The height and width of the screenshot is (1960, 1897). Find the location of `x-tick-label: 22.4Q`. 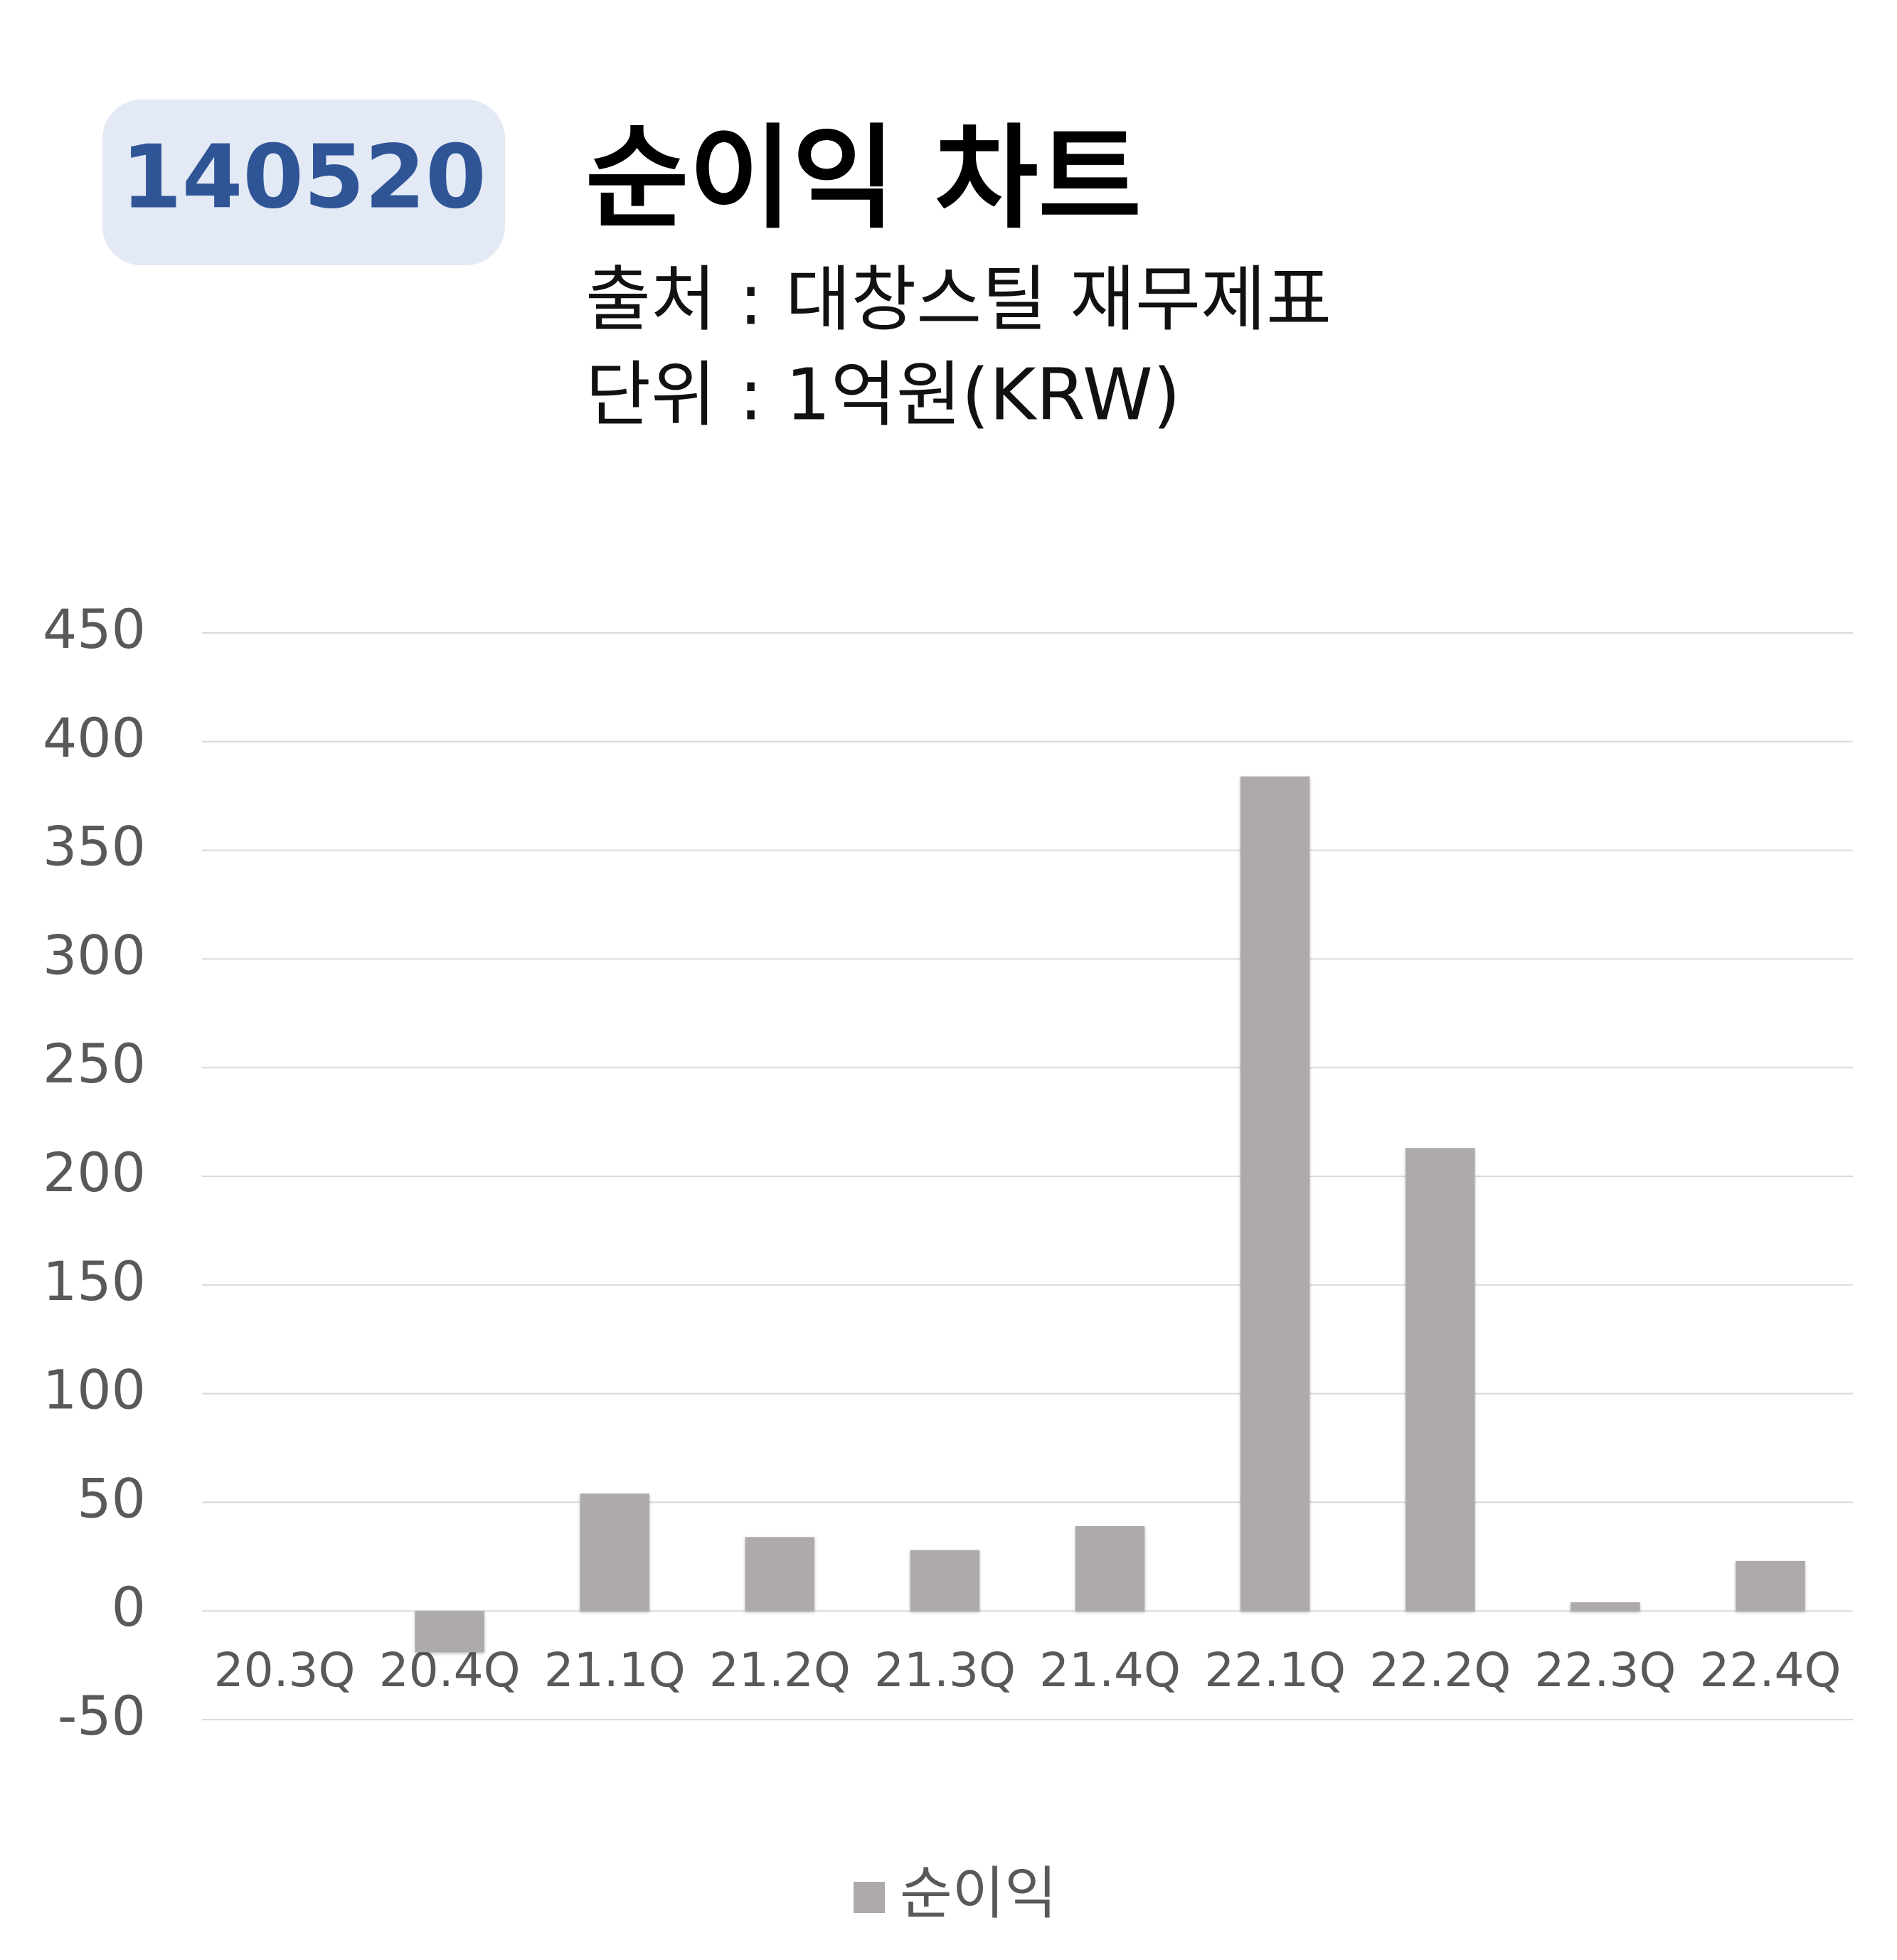

x-tick-label: 22.4Q is located at coordinates (1770, 1670).